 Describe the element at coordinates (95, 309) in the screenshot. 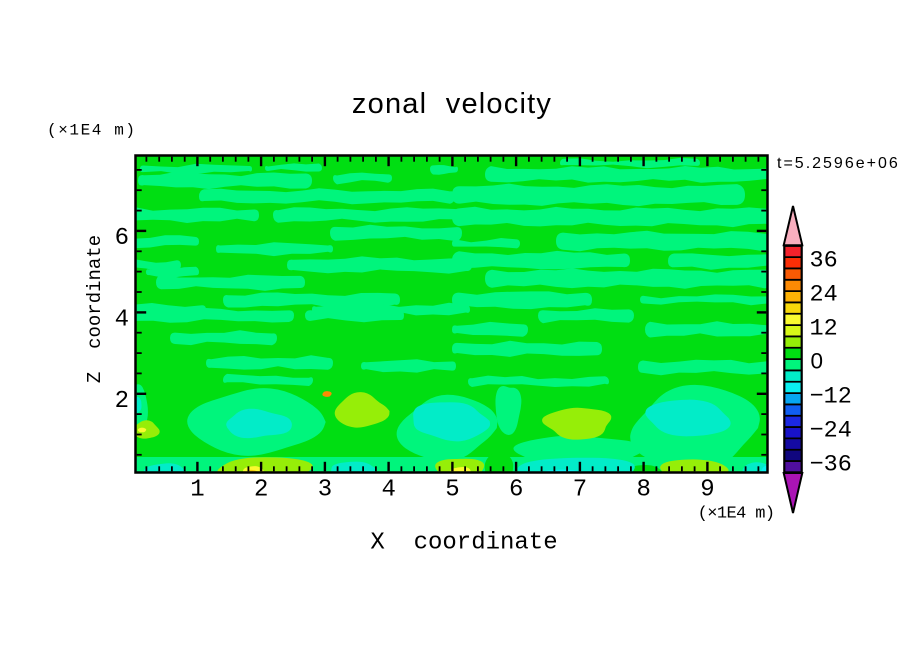

I see `svg-text: Z coordinate` at that location.